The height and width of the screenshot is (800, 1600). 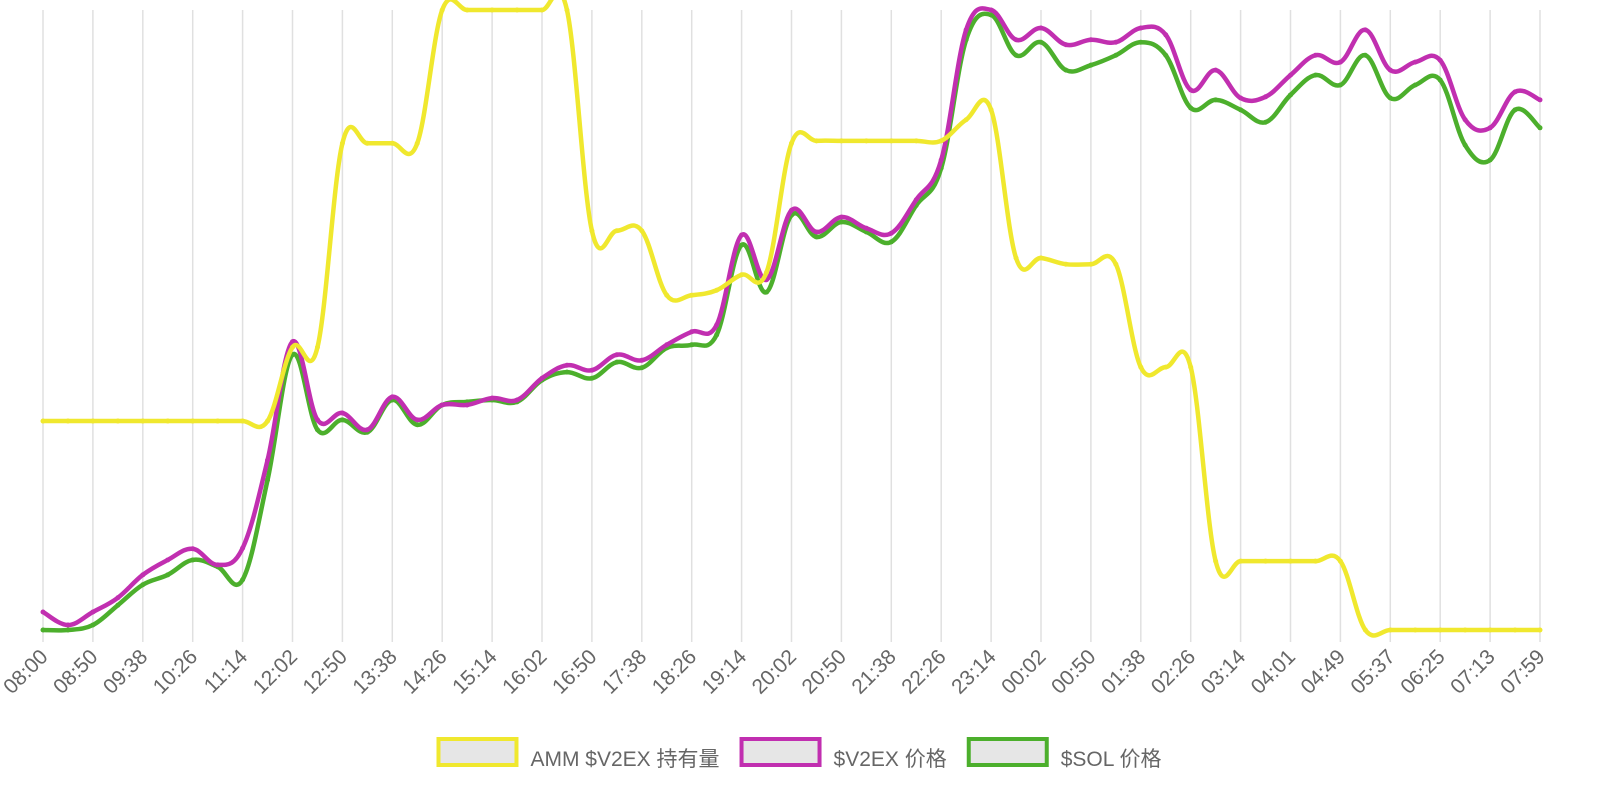 What do you see at coordinates (824, 671) in the screenshot?
I see `x-tick-label: 20:50` at bounding box center [824, 671].